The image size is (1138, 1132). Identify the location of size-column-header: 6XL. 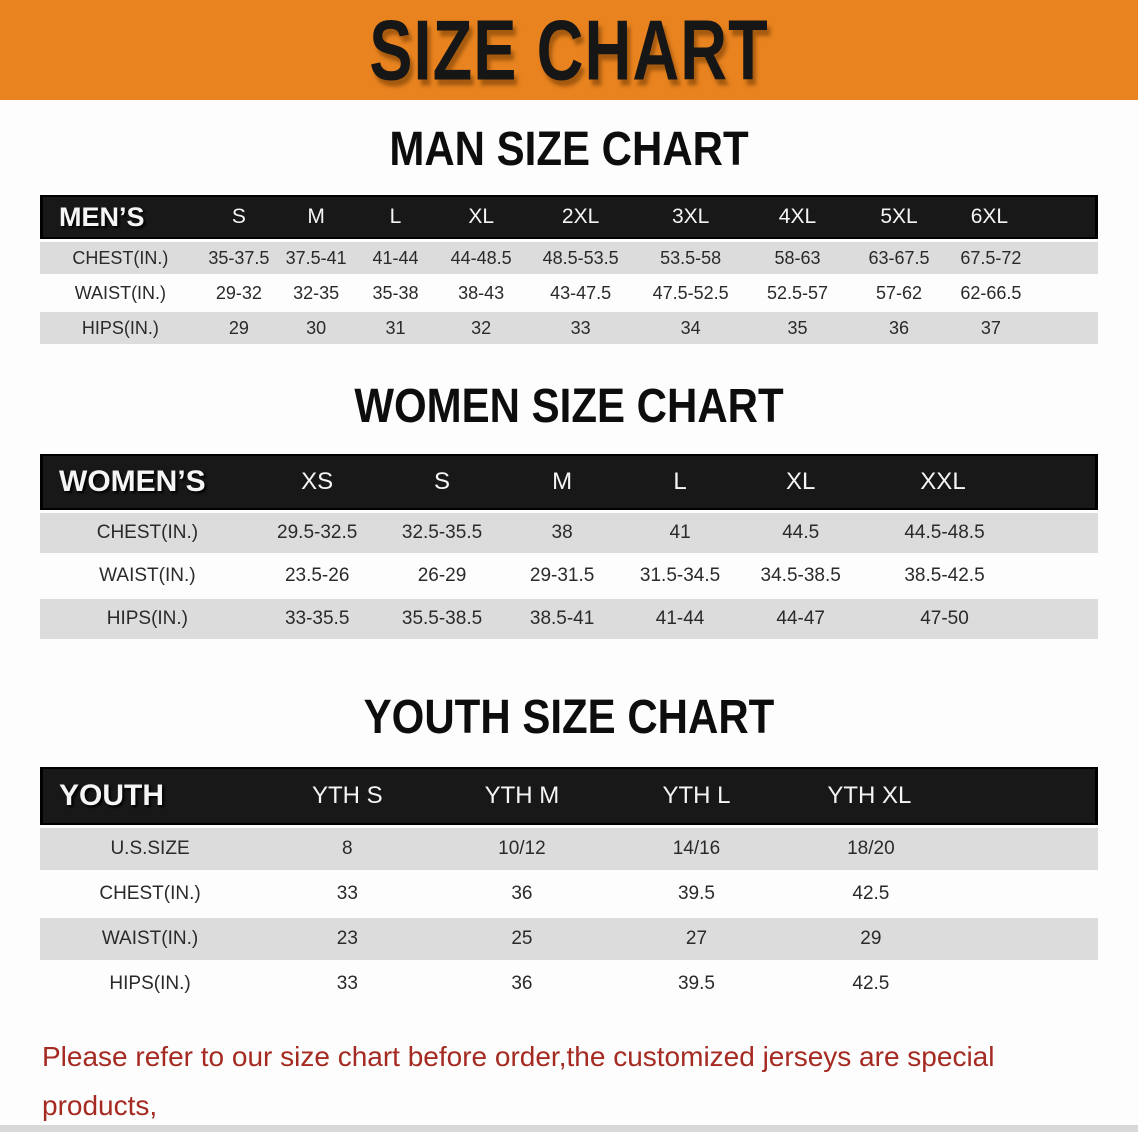
(1023, 217).